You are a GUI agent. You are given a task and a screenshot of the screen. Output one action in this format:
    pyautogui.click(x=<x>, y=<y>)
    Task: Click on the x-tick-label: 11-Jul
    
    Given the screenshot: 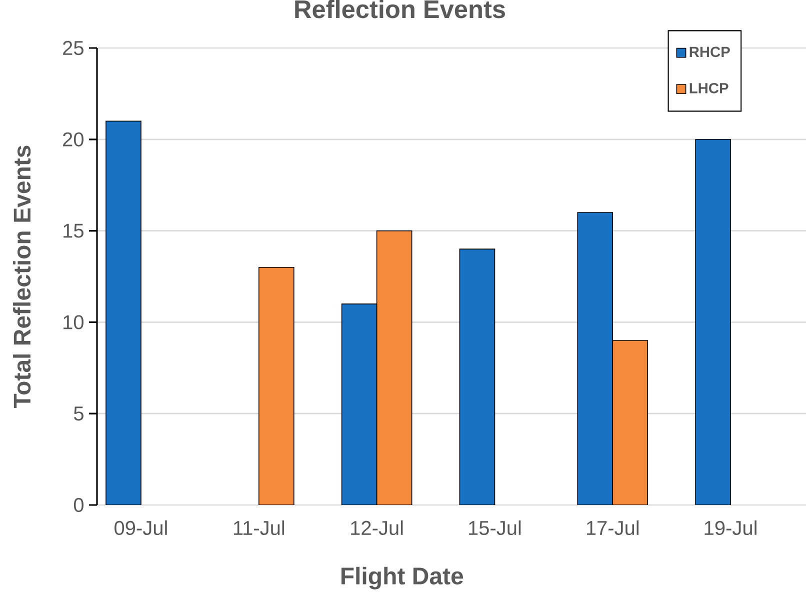 What is the action you would take?
    pyautogui.click(x=259, y=528)
    